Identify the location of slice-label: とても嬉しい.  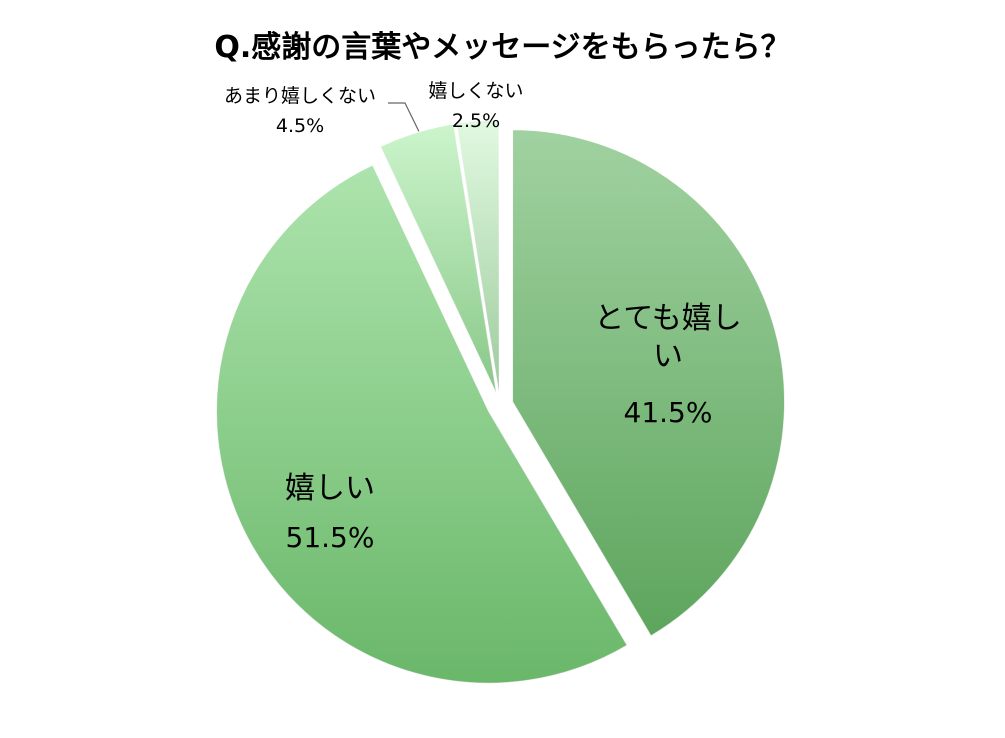
(668, 337).